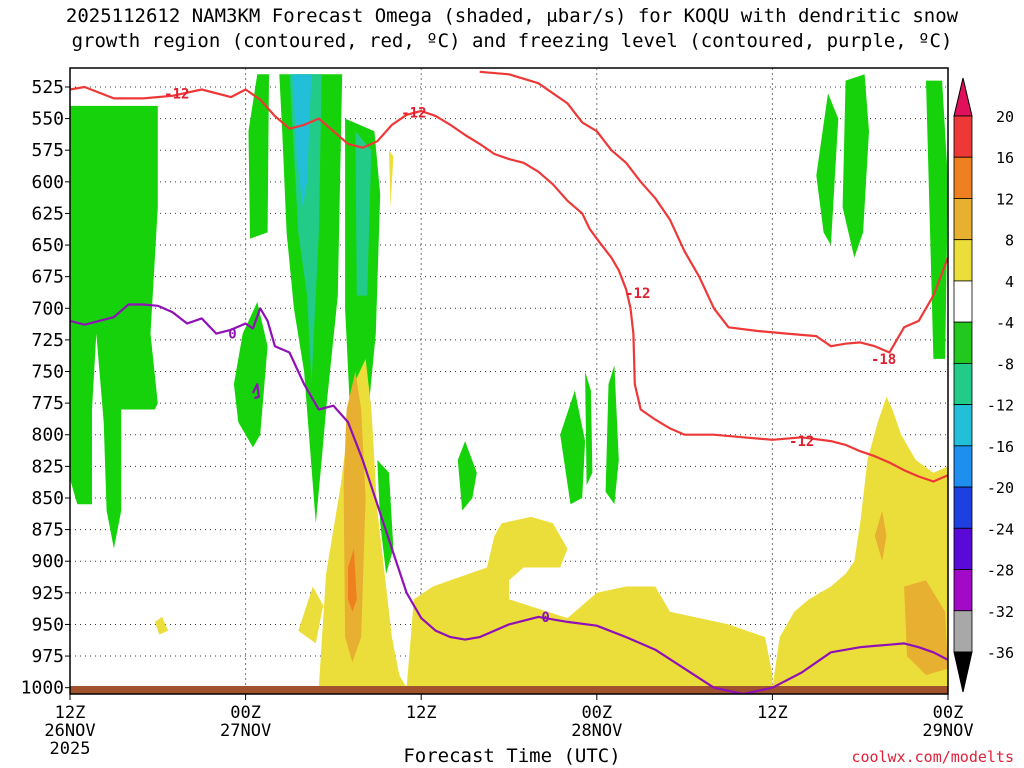 The width and height of the screenshot is (1024, 768). Describe the element at coordinates (47, 213) in the screenshot. I see `y-tick-label-625: 625` at that location.